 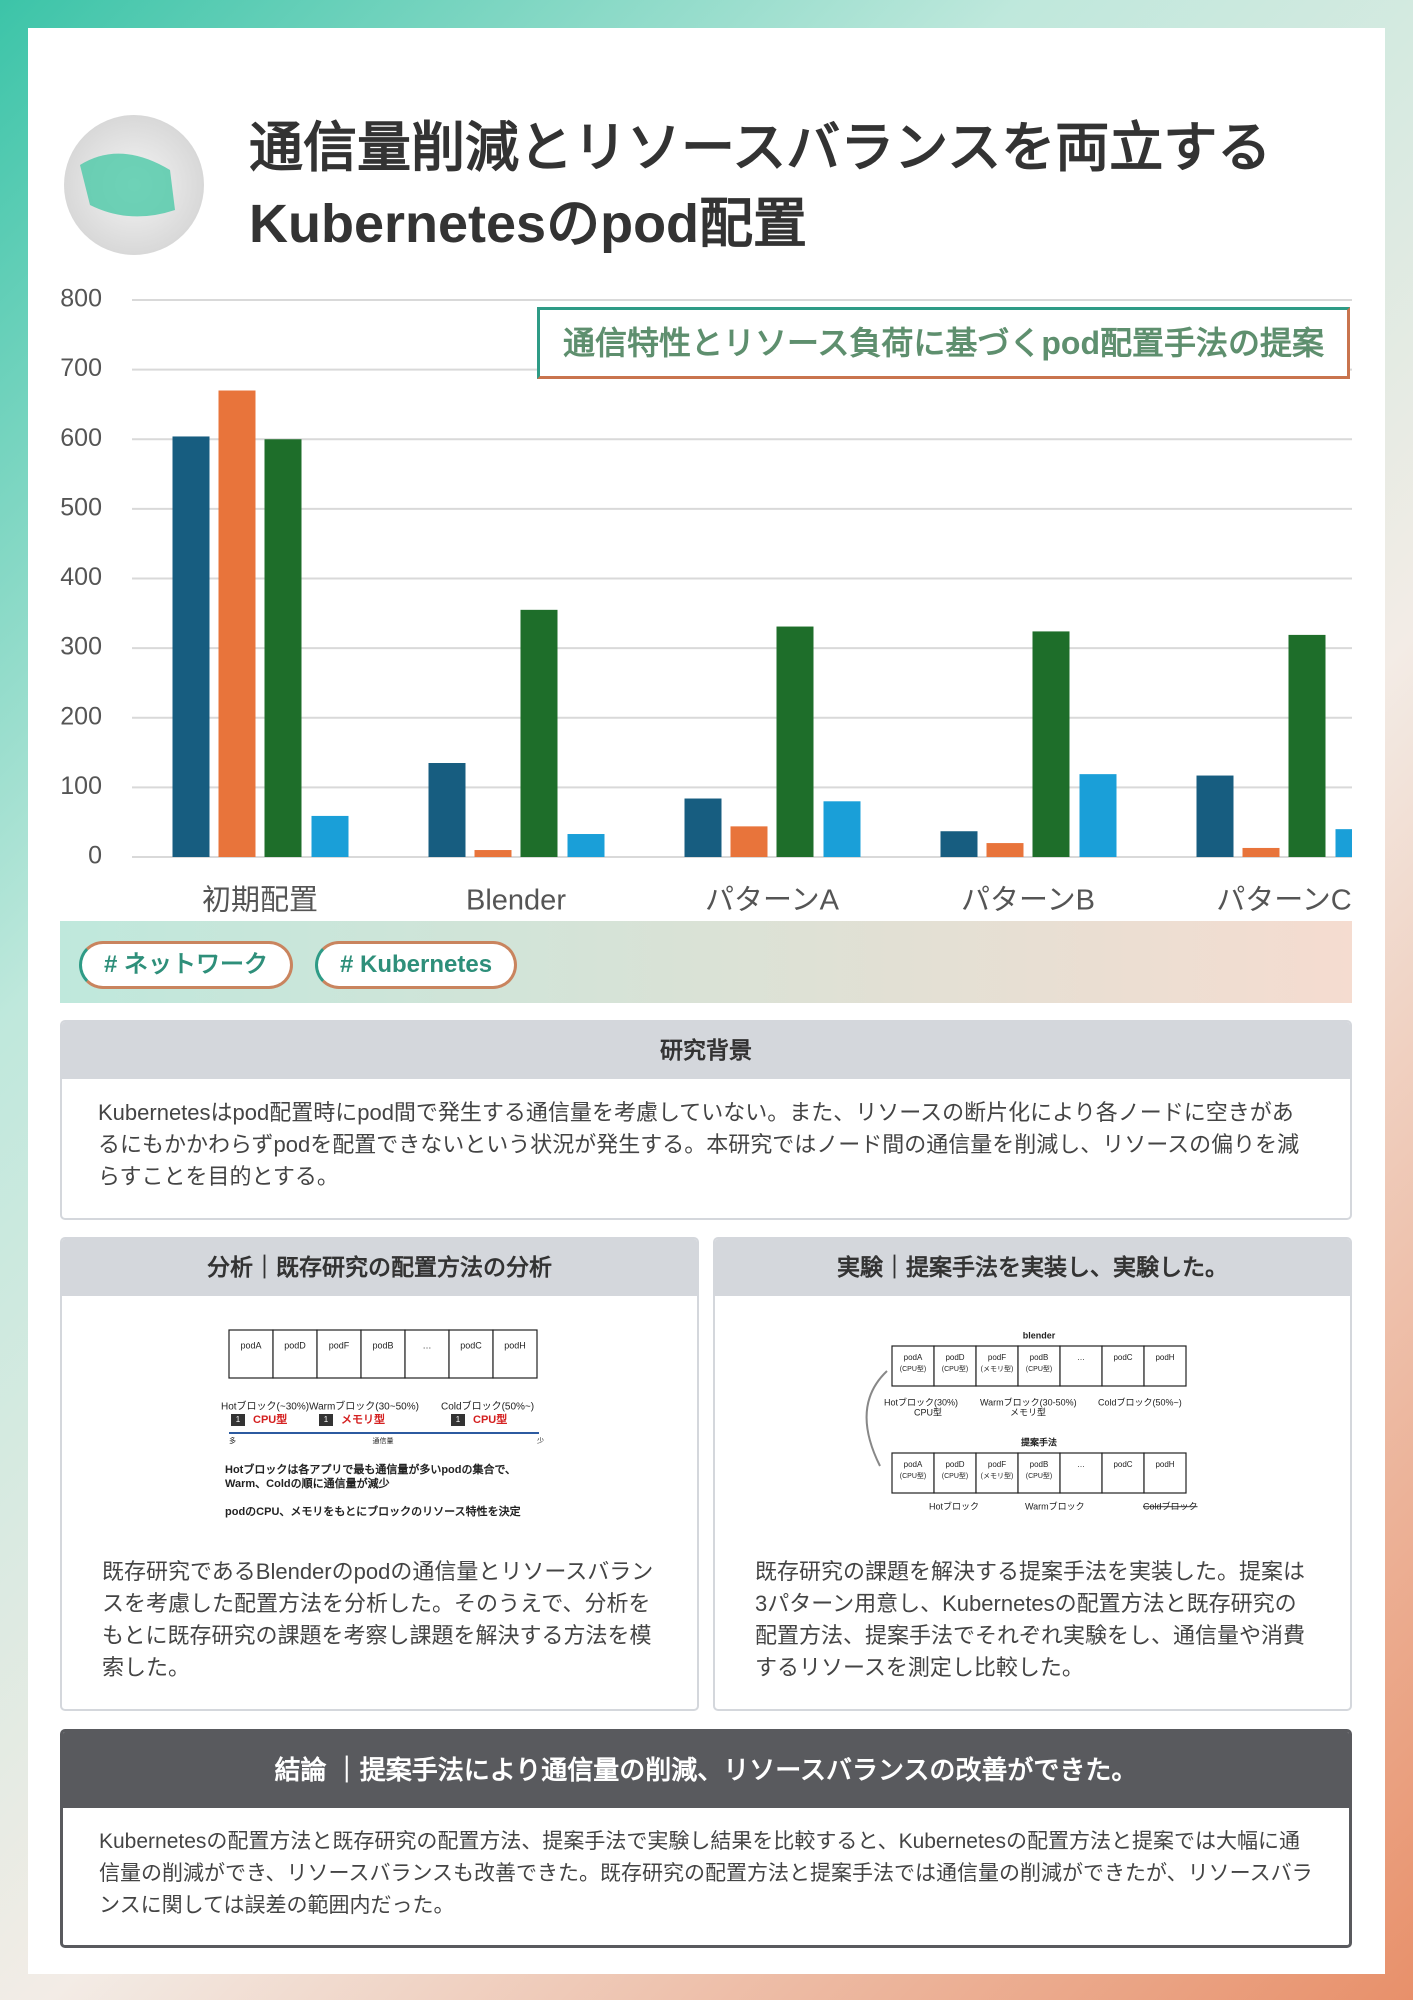 What do you see at coordinates (1028, 901) in the screenshot?
I see `x-tick-label: パターンB` at bounding box center [1028, 901].